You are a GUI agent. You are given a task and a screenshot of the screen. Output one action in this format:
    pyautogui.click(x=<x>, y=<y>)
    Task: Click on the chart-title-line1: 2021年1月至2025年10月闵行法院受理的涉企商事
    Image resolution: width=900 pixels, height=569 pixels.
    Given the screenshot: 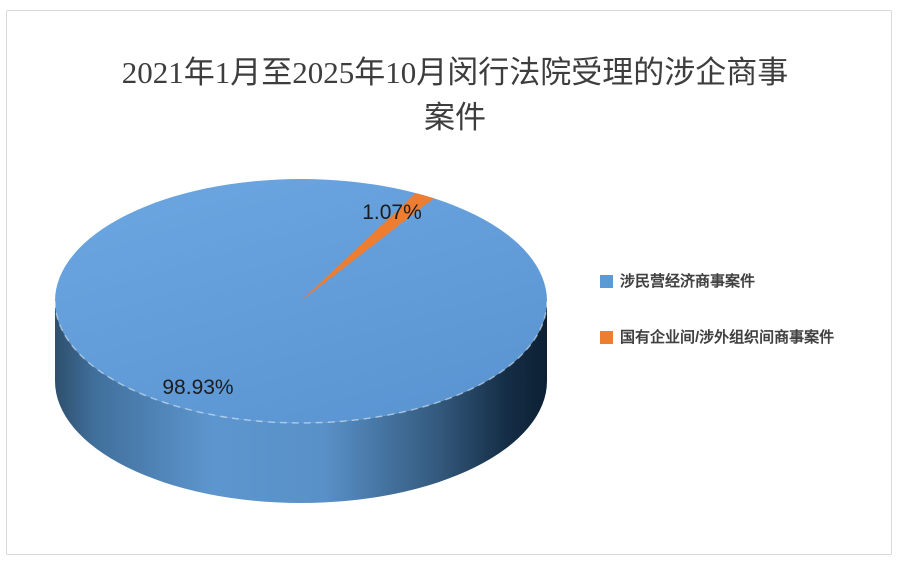 What is the action you would take?
    pyautogui.click(x=455, y=72)
    